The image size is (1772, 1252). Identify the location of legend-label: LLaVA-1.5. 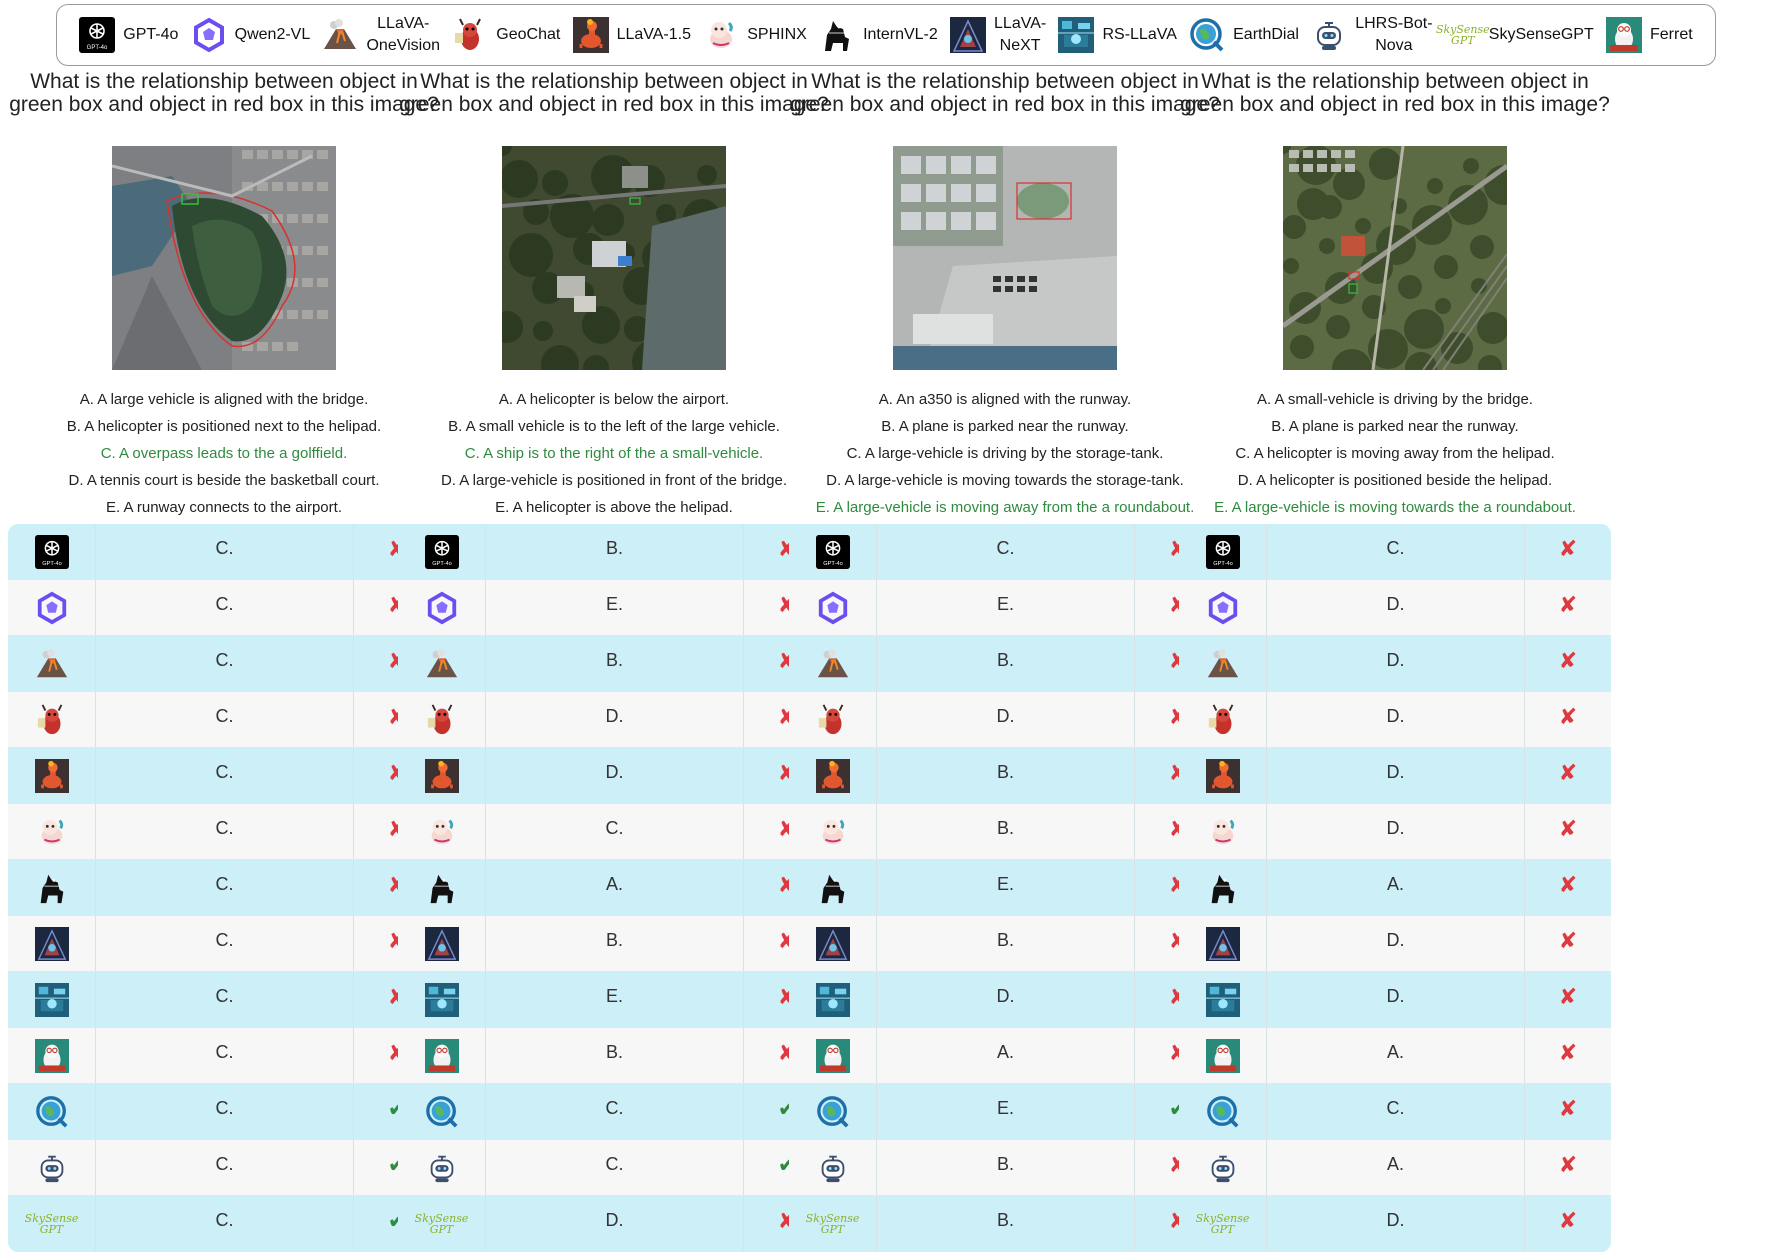
(653, 34).